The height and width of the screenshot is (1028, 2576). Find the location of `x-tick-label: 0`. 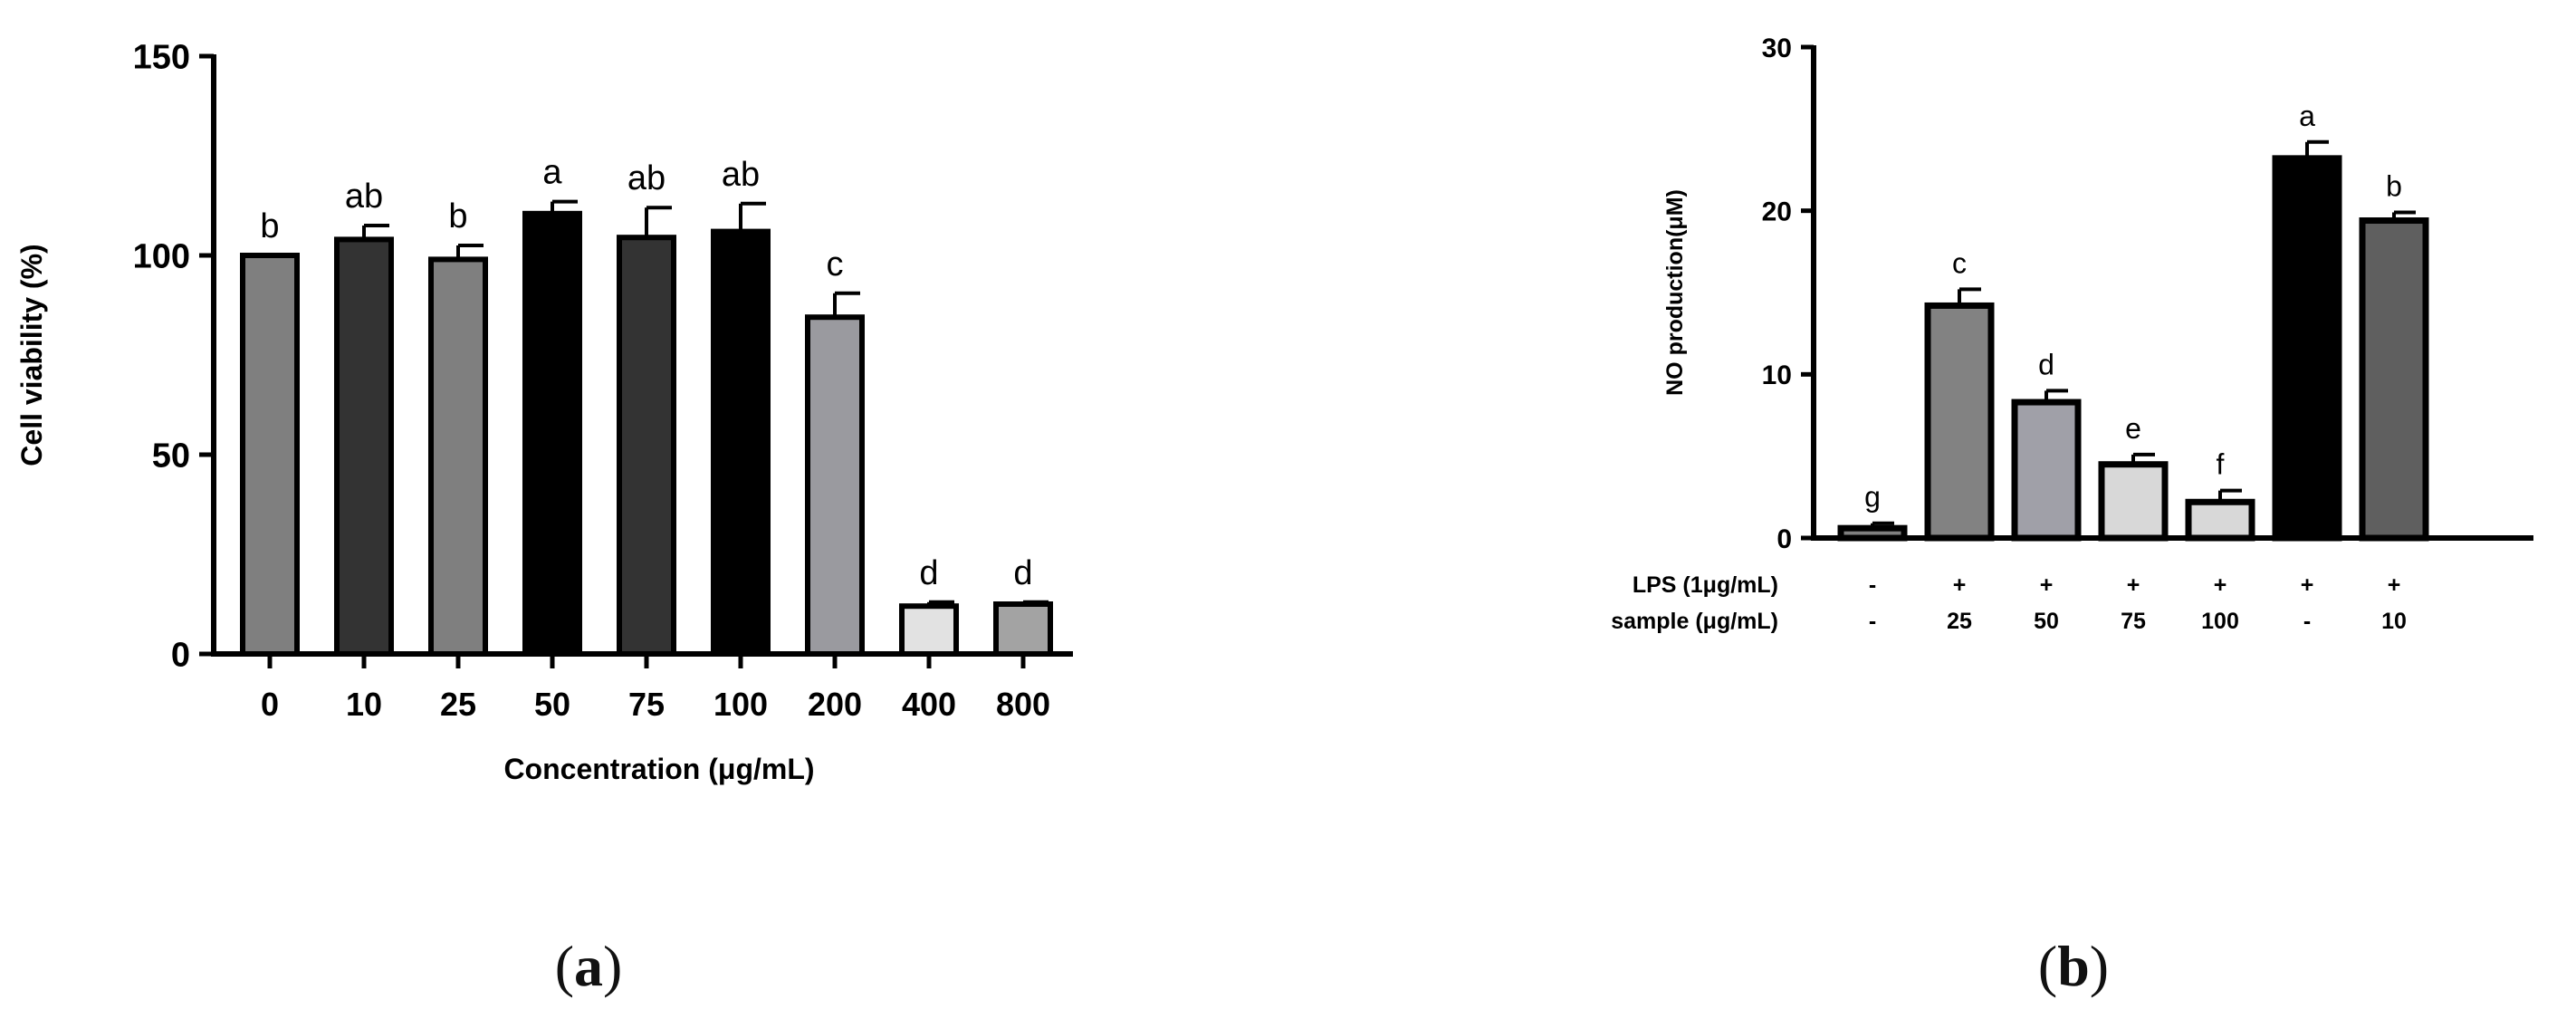

x-tick-label: 0 is located at coordinates (270, 704).